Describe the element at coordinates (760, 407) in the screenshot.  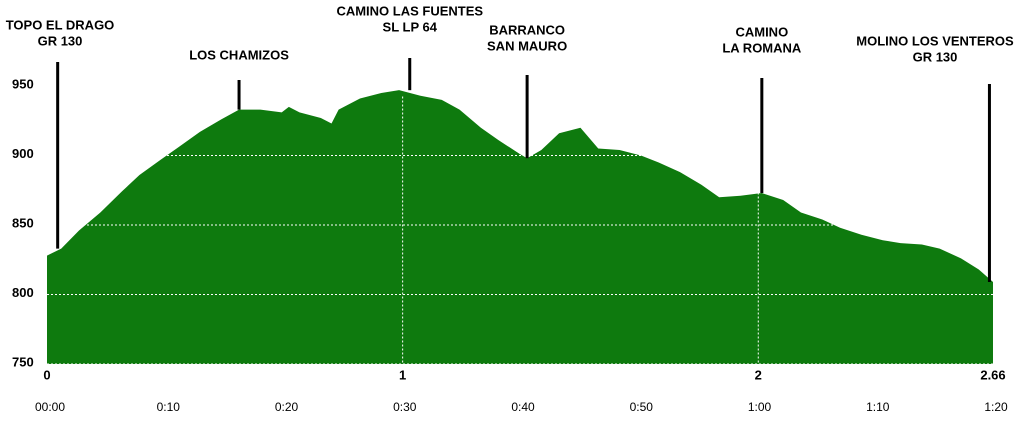
I see `time-label: 1:00` at that location.